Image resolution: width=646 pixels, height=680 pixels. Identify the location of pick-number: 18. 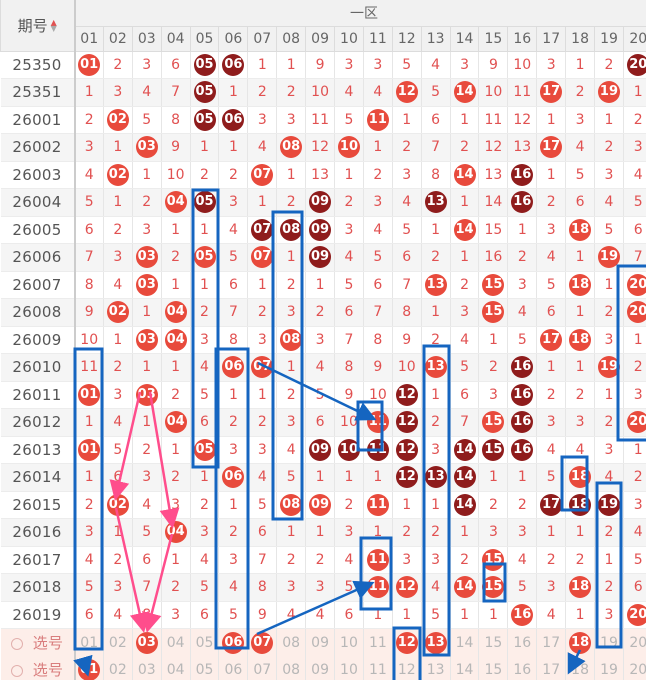
(580, 669).